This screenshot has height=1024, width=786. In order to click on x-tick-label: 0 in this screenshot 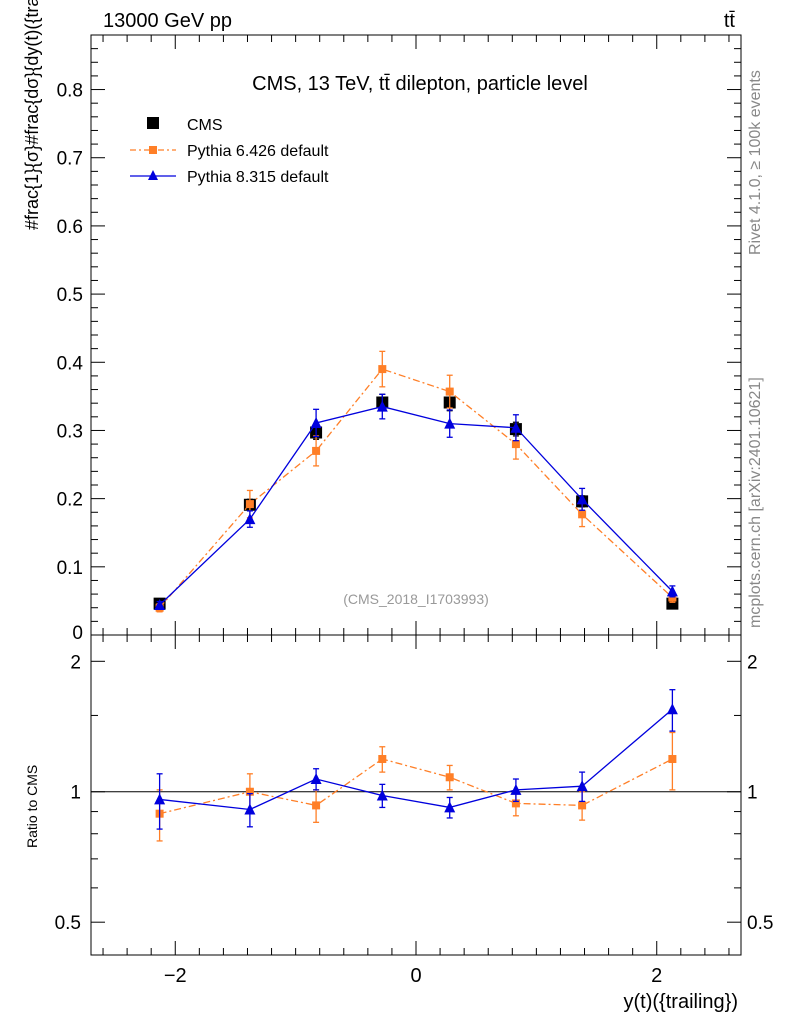, I will do `click(415, 976)`.